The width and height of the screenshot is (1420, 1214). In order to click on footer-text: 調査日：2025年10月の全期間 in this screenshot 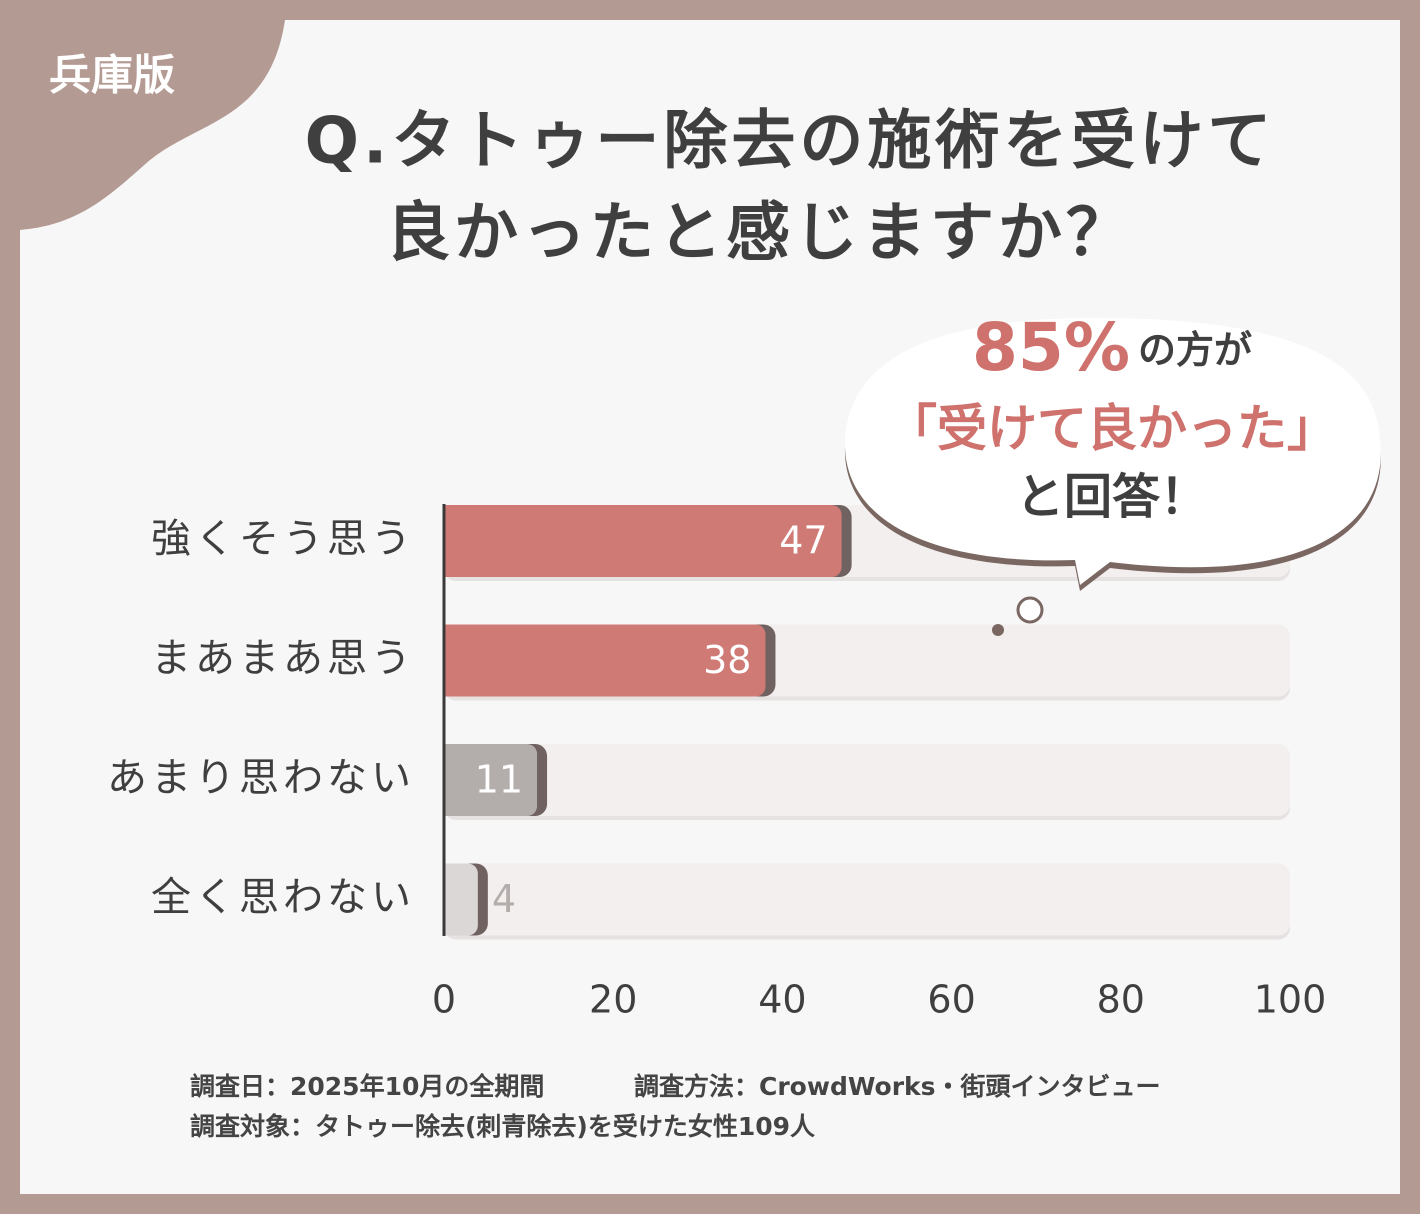, I will do `click(367, 1086)`.